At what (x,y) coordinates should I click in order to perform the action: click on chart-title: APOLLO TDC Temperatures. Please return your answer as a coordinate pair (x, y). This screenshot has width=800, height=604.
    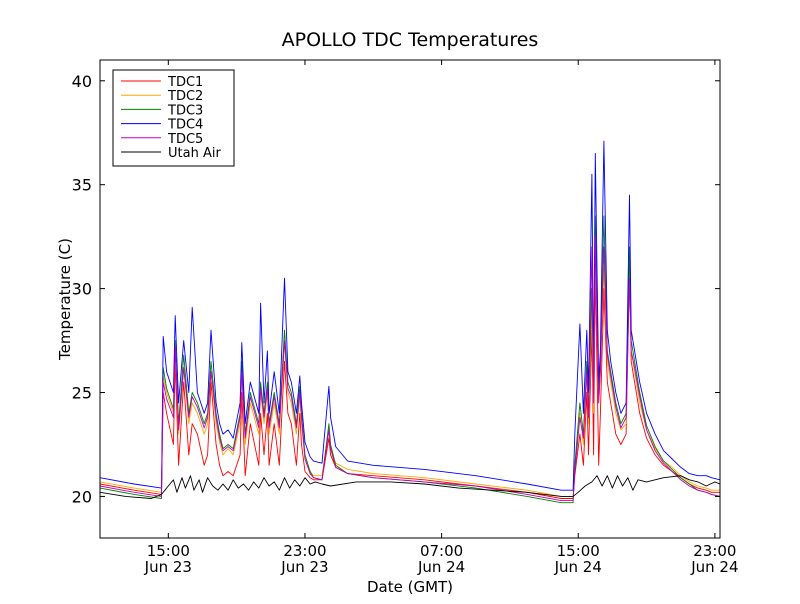
    Looking at the image, I should click on (410, 40).